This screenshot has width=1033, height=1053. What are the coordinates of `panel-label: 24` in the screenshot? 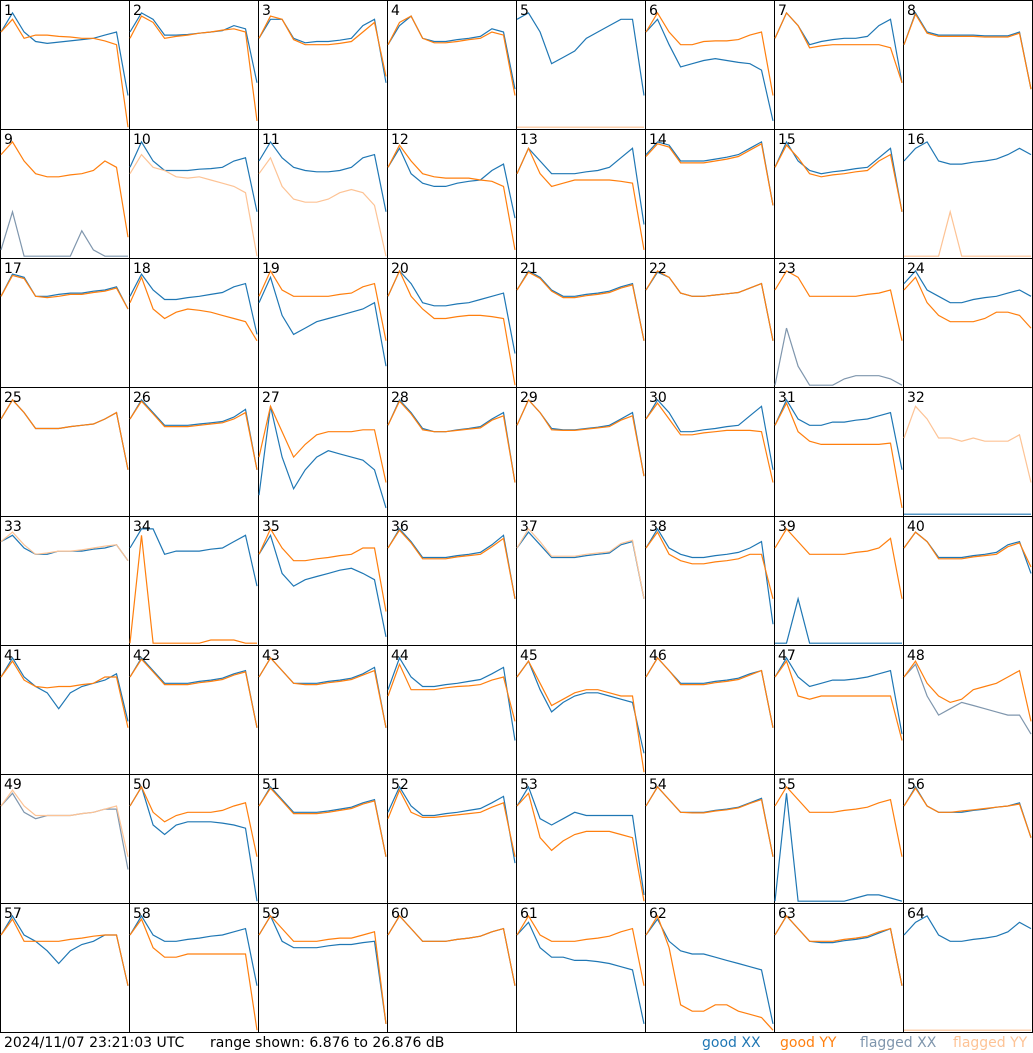 It's located at (916, 269).